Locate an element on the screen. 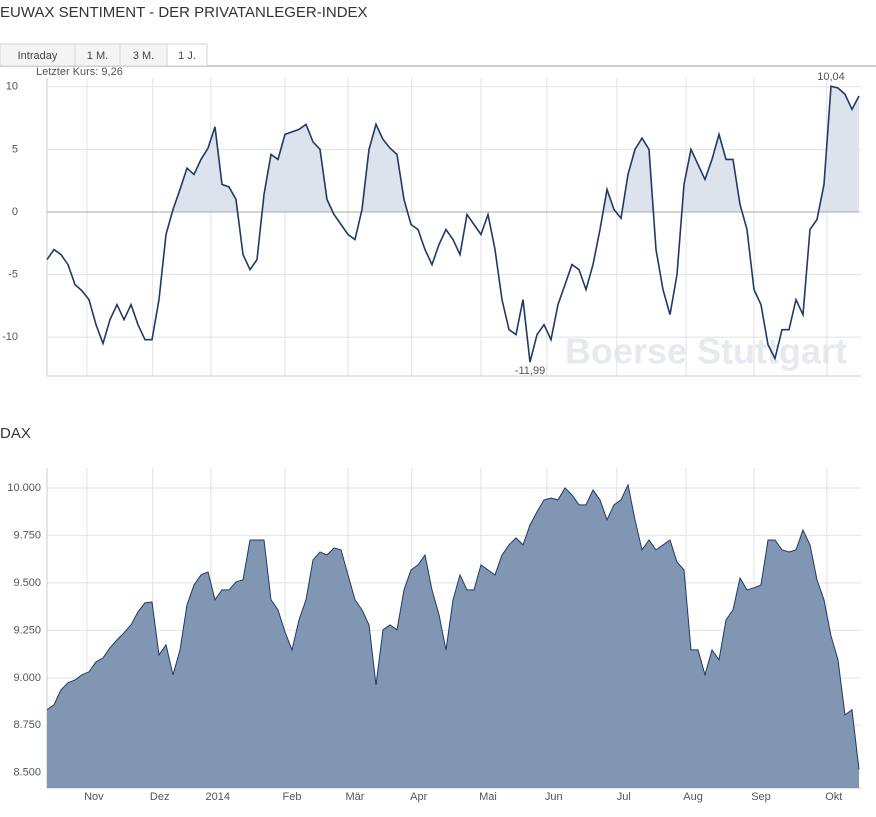 This screenshot has width=876, height=817. x-tick-label: Mär is located at coordinates (355, 797).